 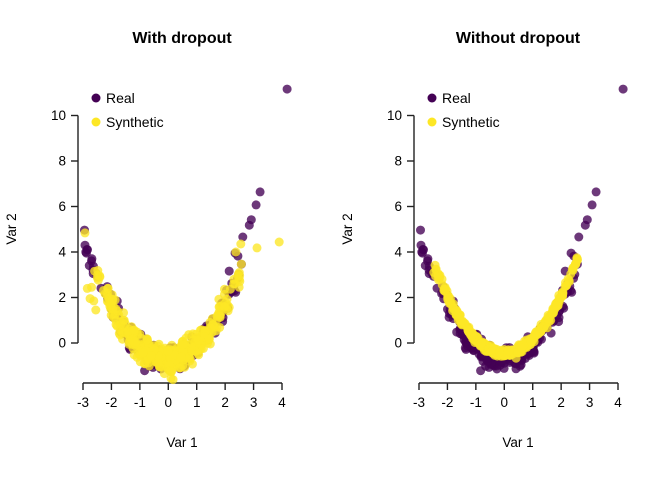 I want to click on y-axis: 0 2 4 6 8 10, so click(x=65, y=229).